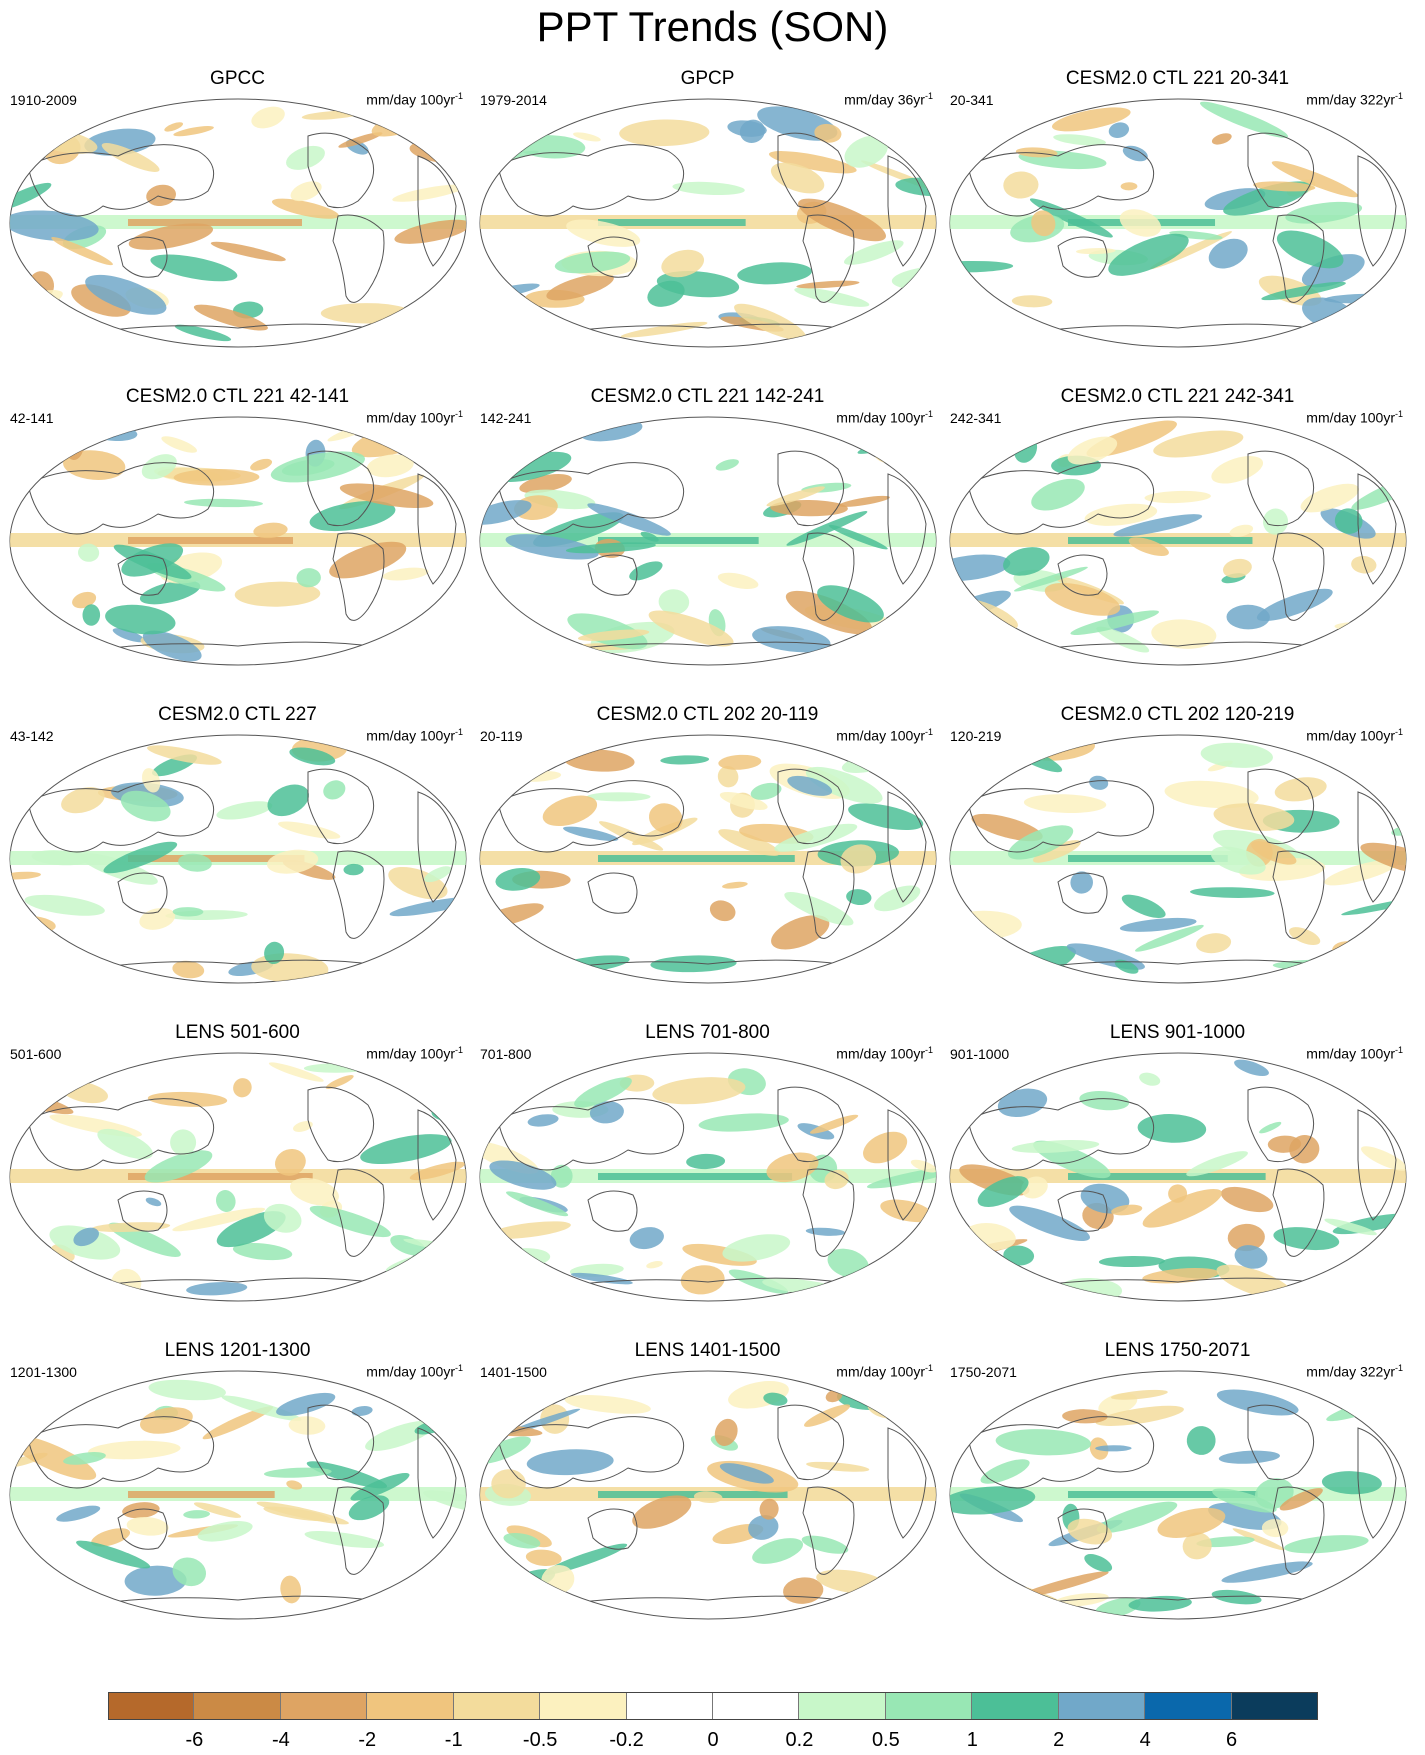 The height and width of the screenshot is (1755, 1425). Describe the element at coordinates (501, 736) in the screenshot. I see `panel-period: 20-119` at that location.